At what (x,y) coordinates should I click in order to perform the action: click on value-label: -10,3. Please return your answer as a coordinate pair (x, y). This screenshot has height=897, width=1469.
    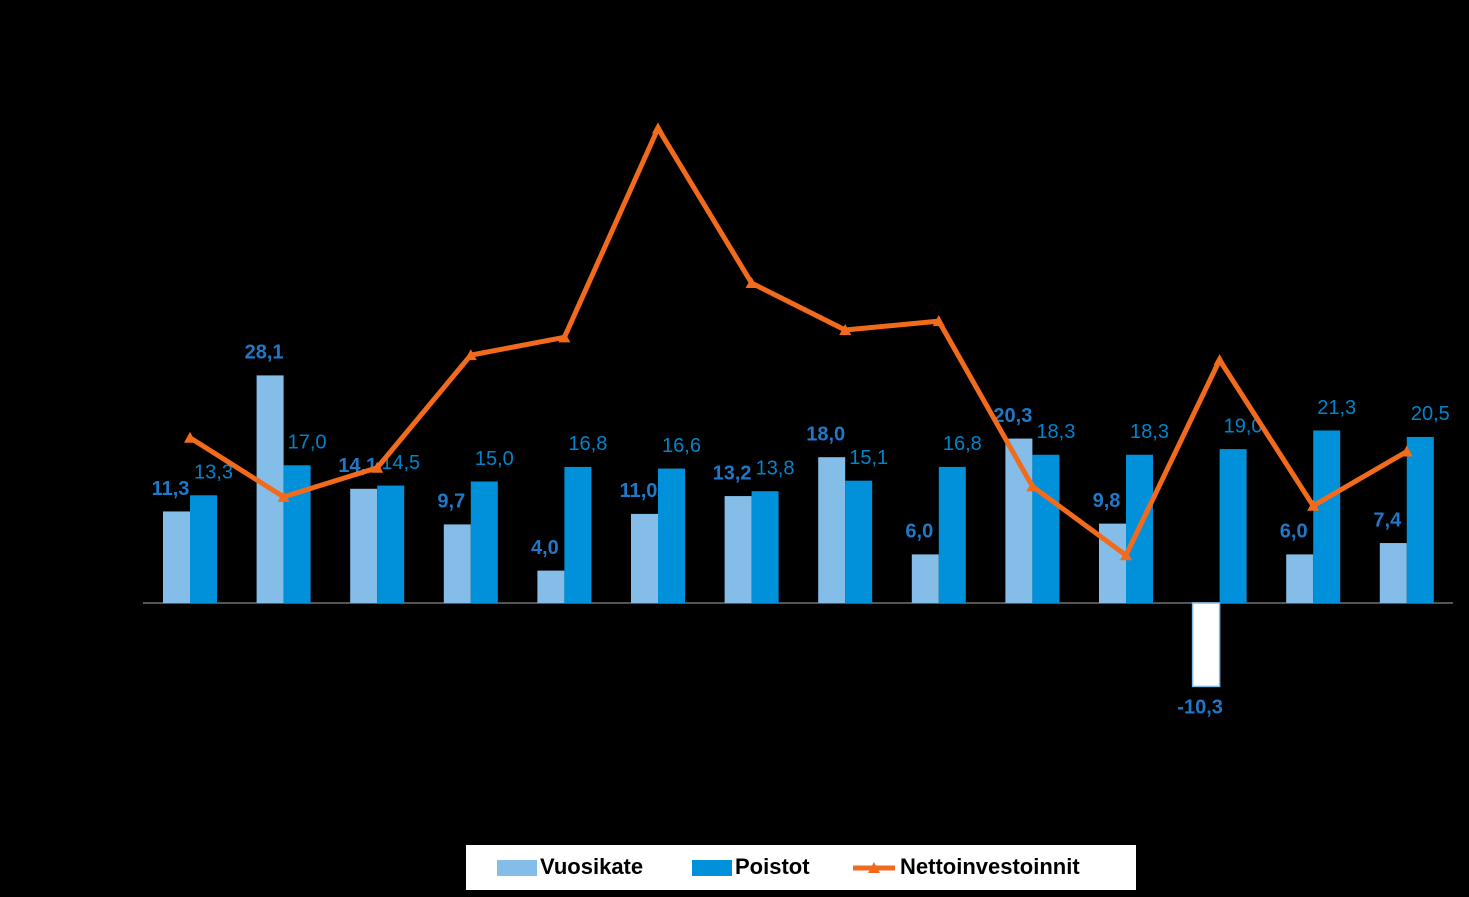
    Looking at the image, I should click on (1200, 708).